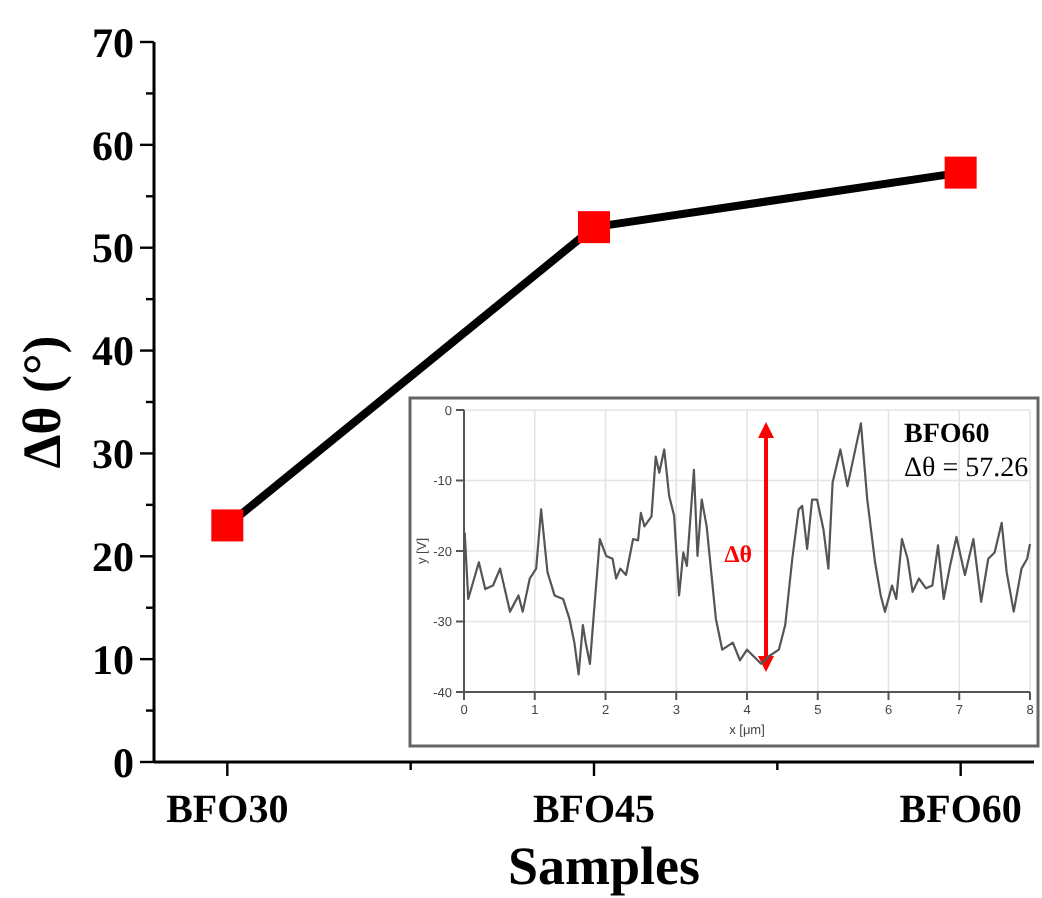 The width and height of the screenshot is (1042, 898). I want to click on y-tick-label: 30, so click(113, 454).